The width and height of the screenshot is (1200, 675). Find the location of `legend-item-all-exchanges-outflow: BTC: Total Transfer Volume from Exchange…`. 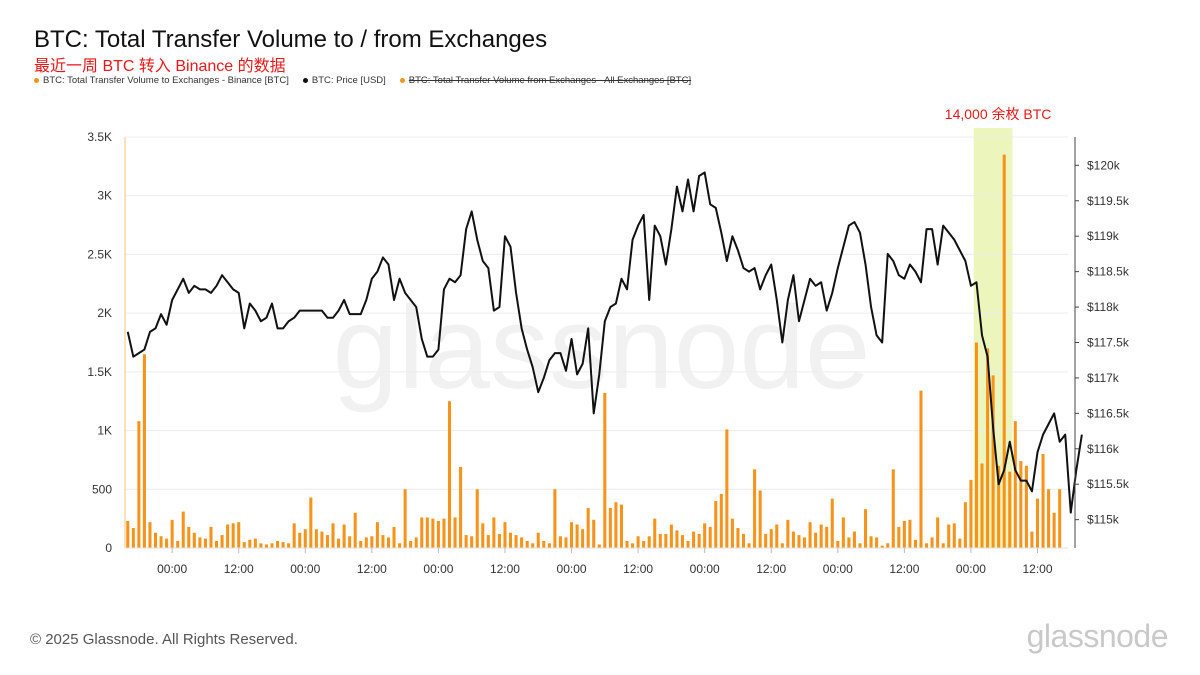

legend-item-all-exchanges-outflow: BTC: Total Transfer Volume from Exchange… is located at coordinates (545, 80).